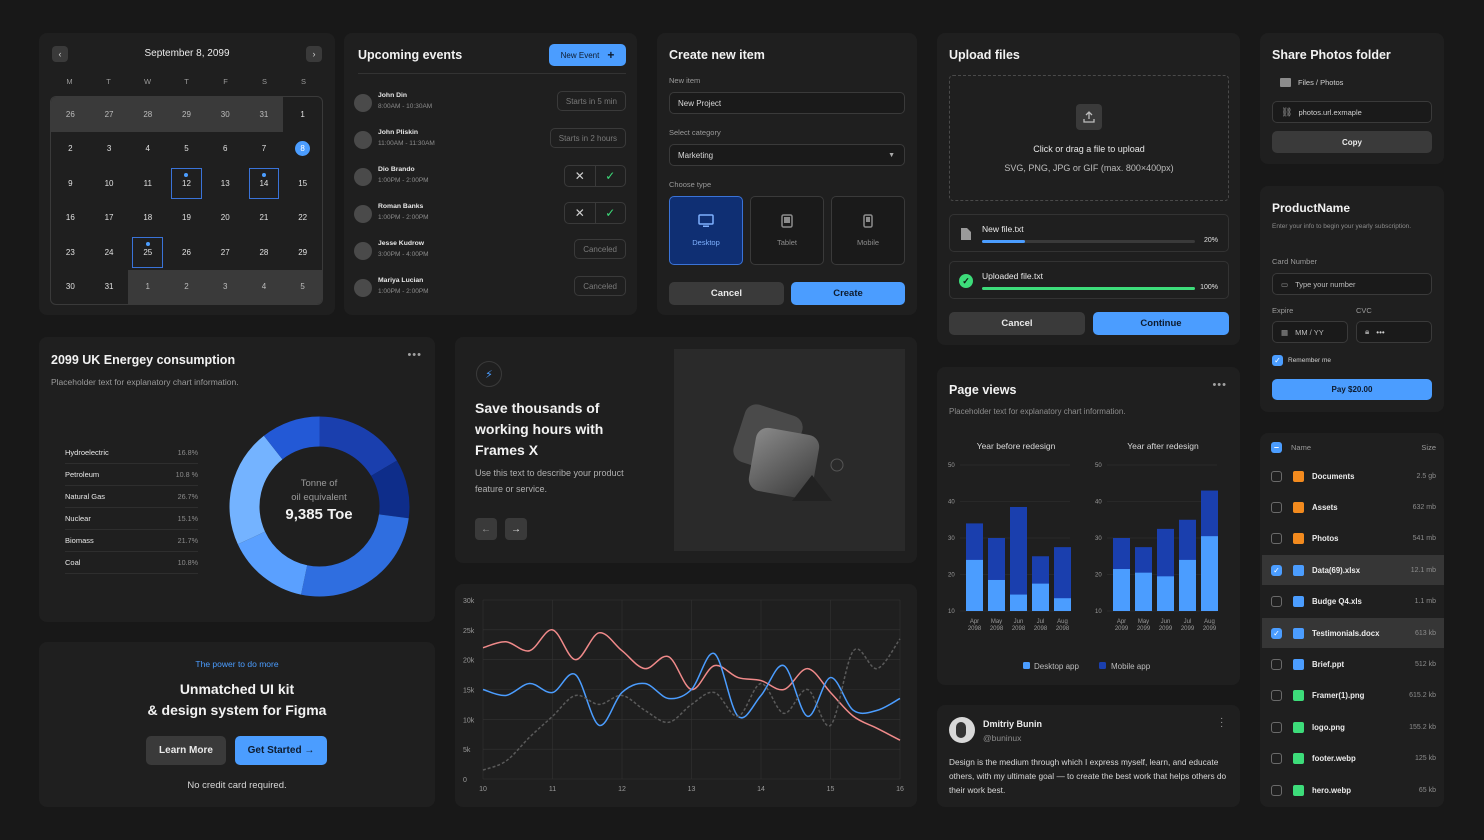  I want to click on file-row: Budge Q4.xls 1.1 mb, so click(1353, 602).